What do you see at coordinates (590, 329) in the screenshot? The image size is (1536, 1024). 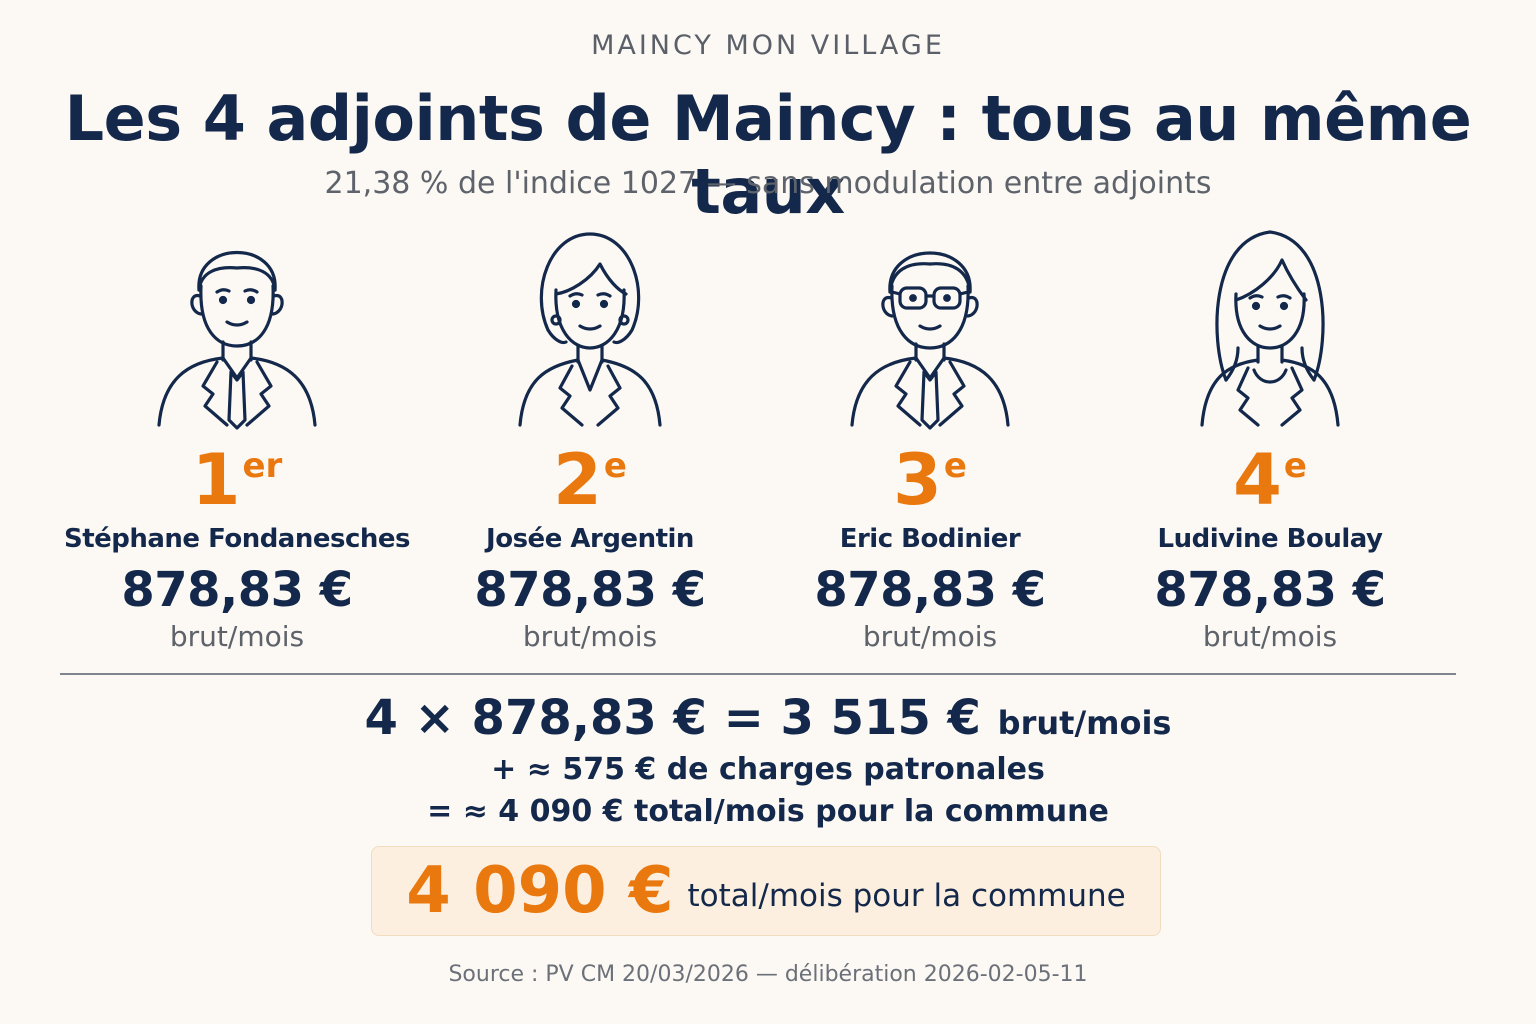 I see `woman-short-hair-icon` at bounding box center [590, 329].